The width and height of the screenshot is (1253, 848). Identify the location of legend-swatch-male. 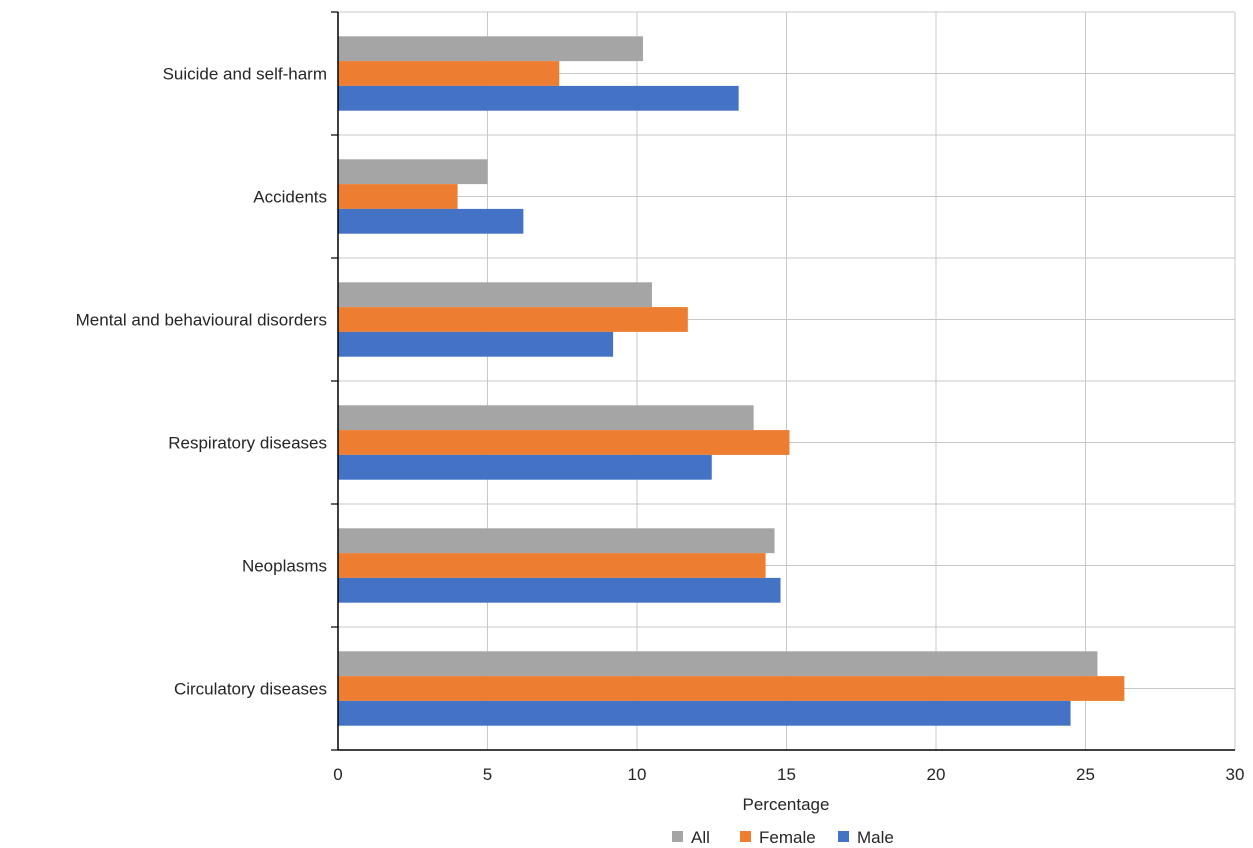
(843, 836).